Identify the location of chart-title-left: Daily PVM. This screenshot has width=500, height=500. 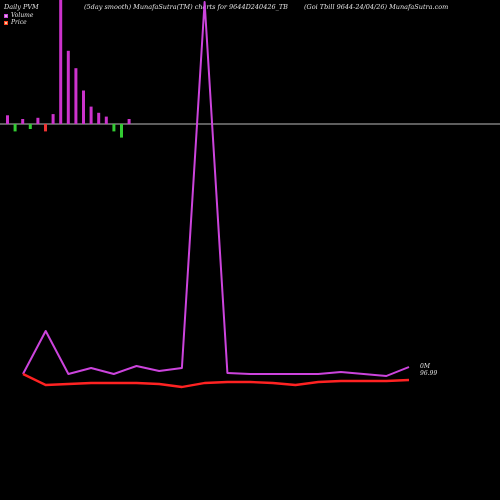
(21, 7).